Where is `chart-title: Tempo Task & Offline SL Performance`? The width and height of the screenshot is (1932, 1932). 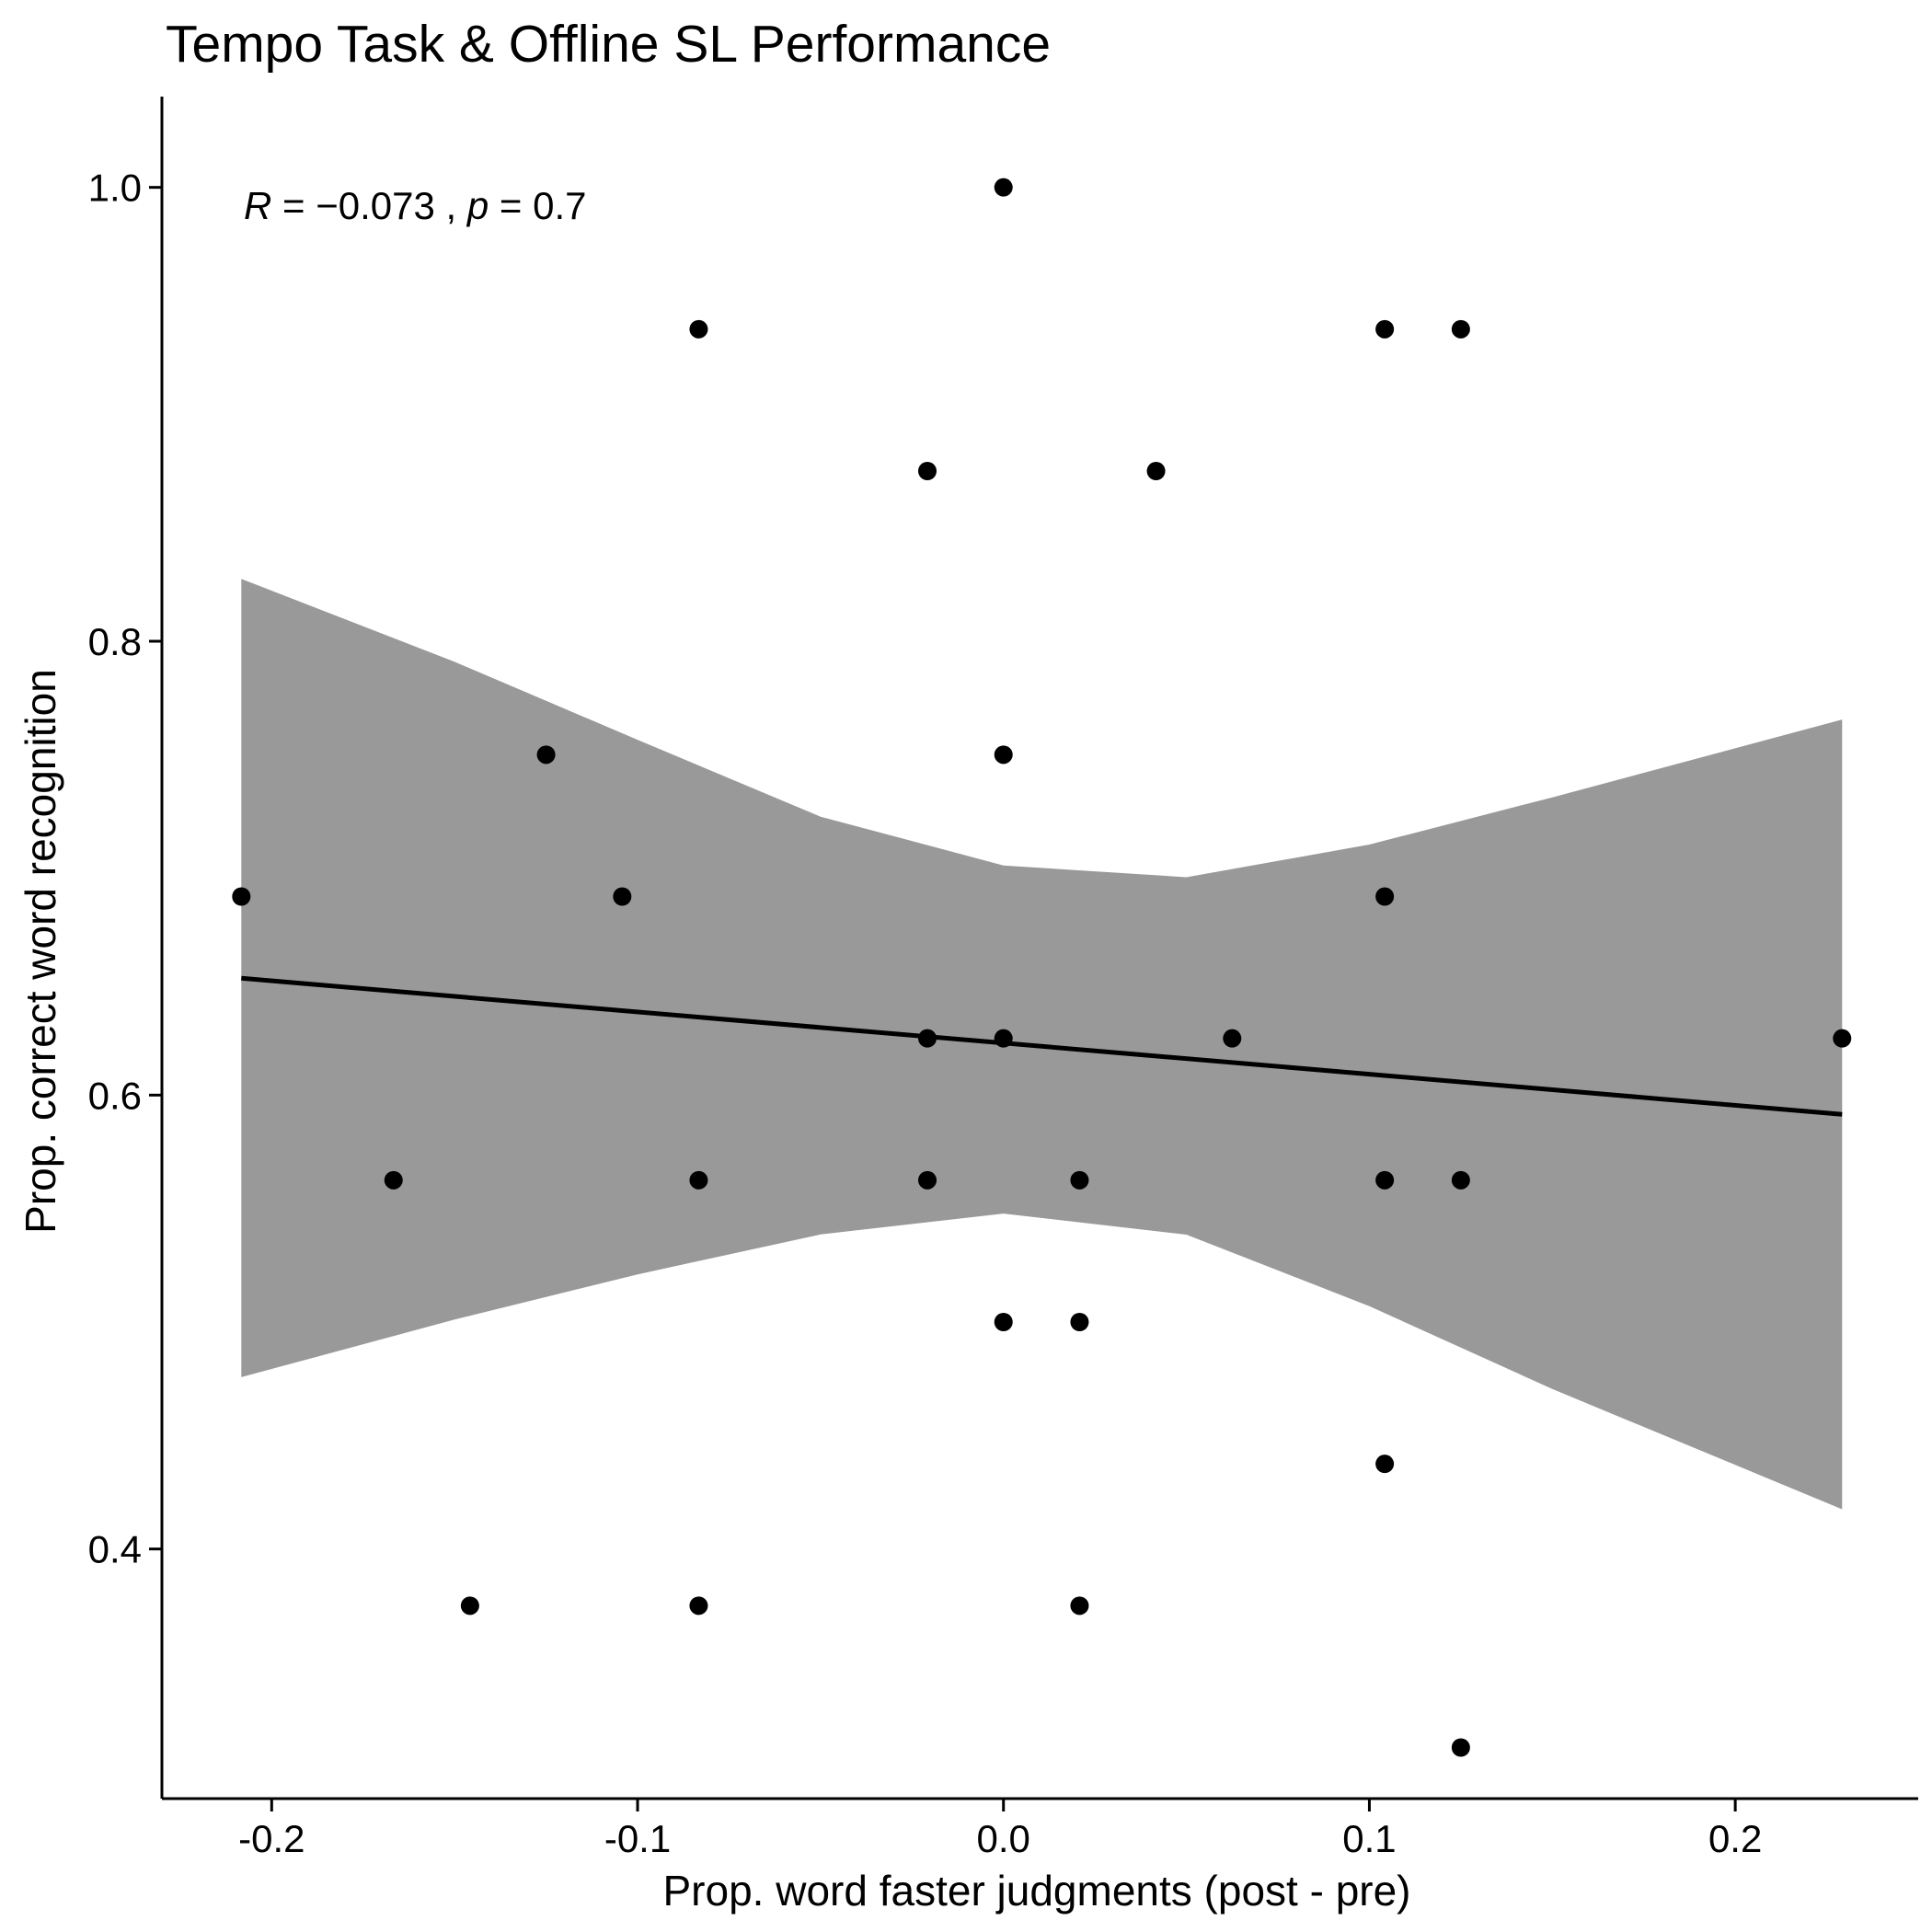 chart-title: Tempo Task & Offline SL Performance is located at coordinates (608, 44).